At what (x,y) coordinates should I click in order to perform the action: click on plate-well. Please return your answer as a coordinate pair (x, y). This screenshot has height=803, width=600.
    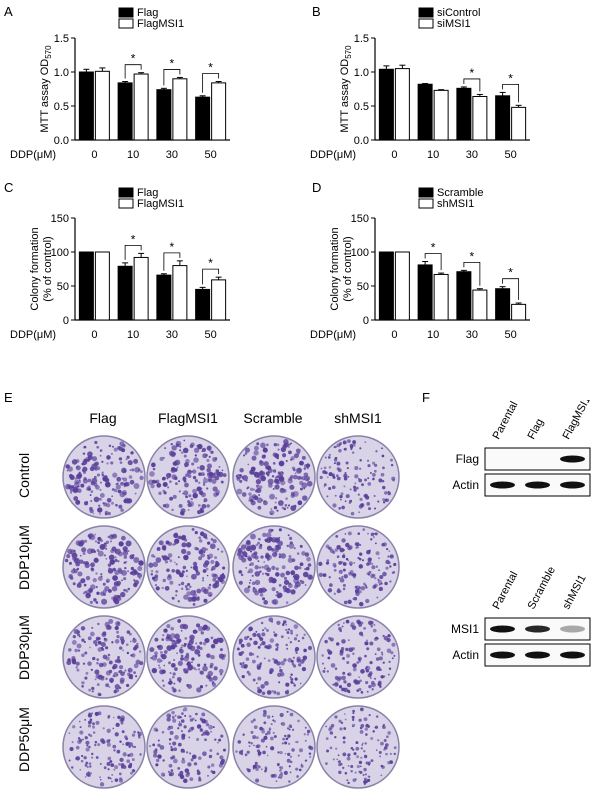
    Looking at the image, I should click on (358, 747).